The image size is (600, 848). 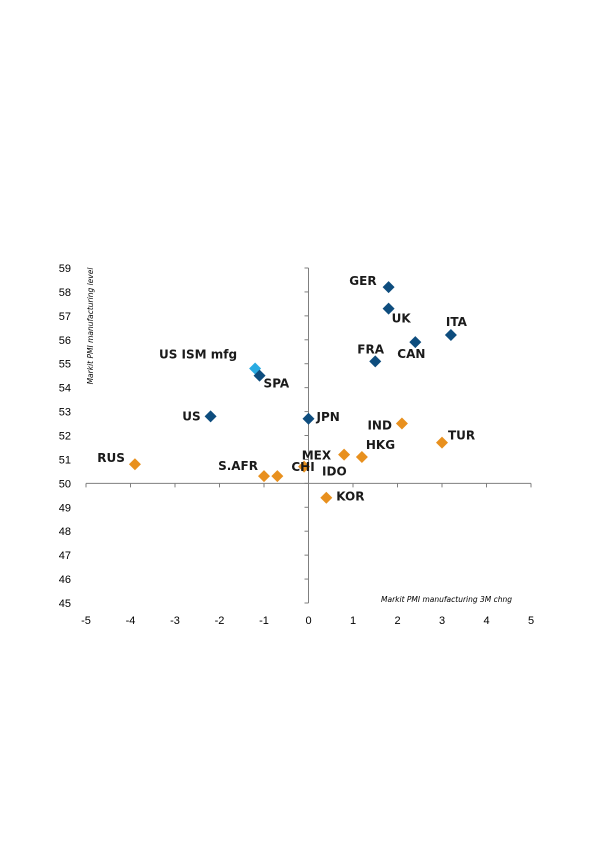 What do you see at coordinates (131, 621) in the screenshot?
I see `x-tick-label: -4` at bounding box center [131, 621].